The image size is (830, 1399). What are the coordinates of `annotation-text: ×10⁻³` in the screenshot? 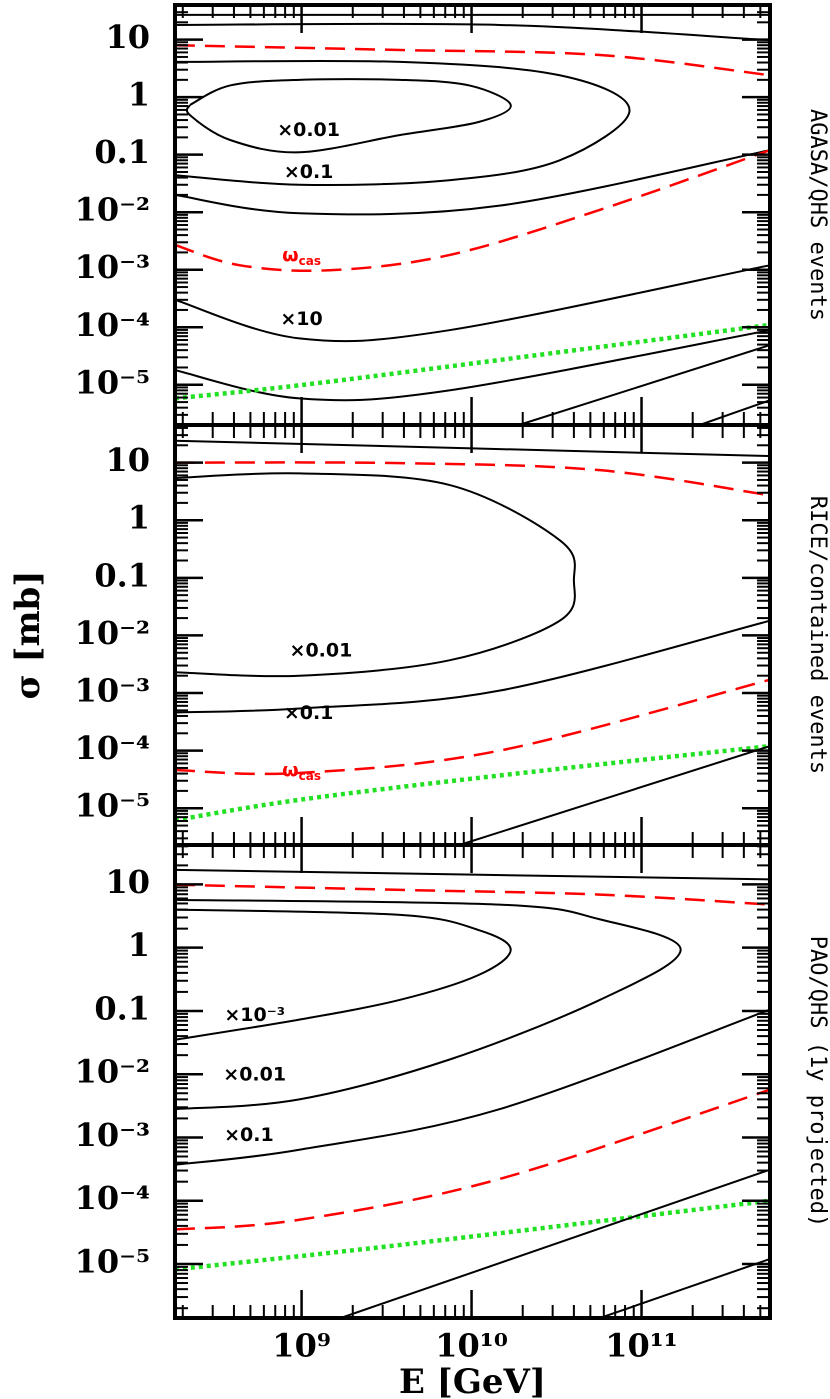 It's located at (254, 1014).